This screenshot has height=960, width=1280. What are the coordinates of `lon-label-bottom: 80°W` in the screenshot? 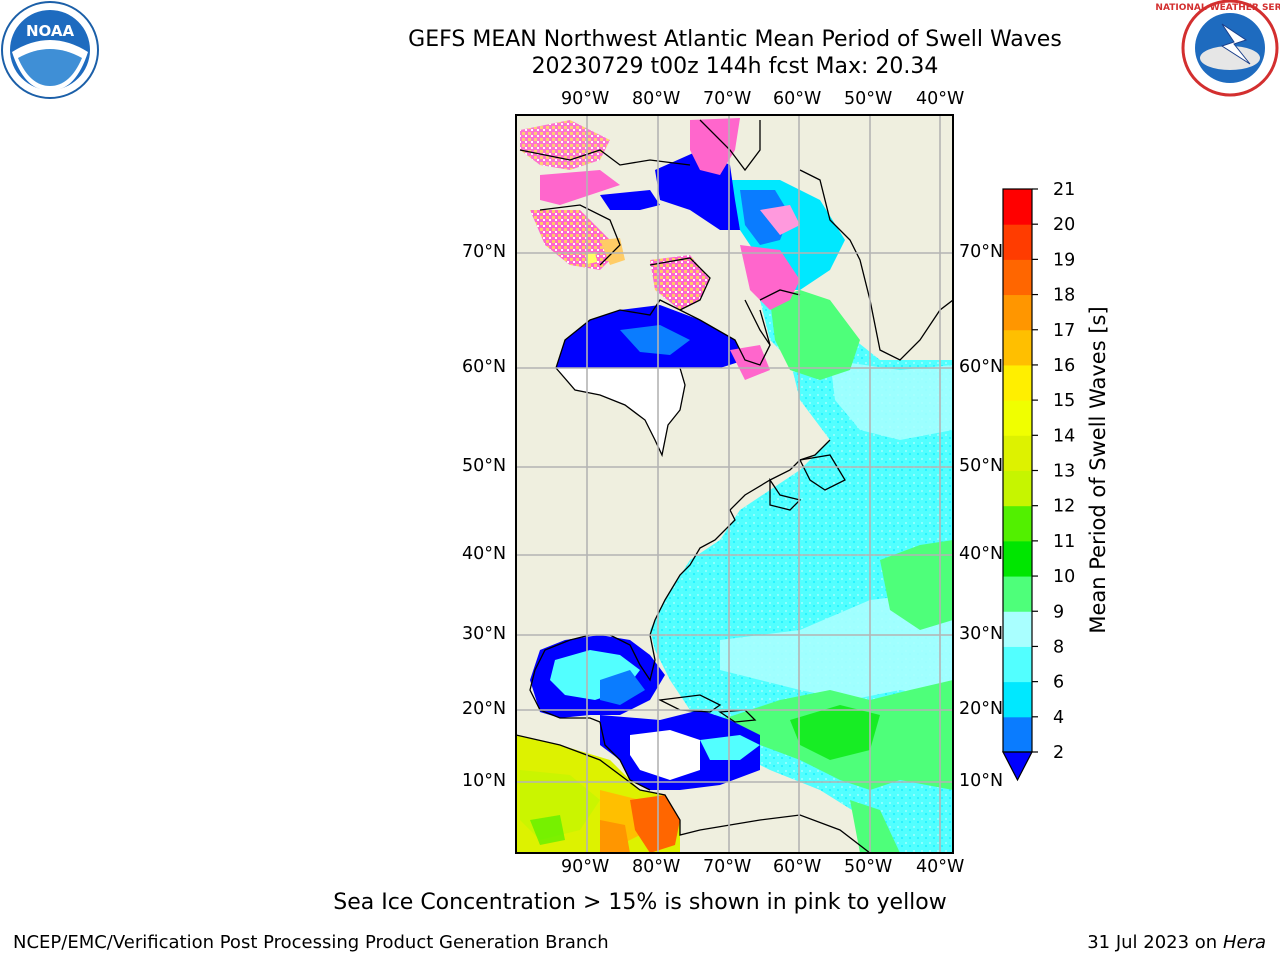 It's located at (656, 867).